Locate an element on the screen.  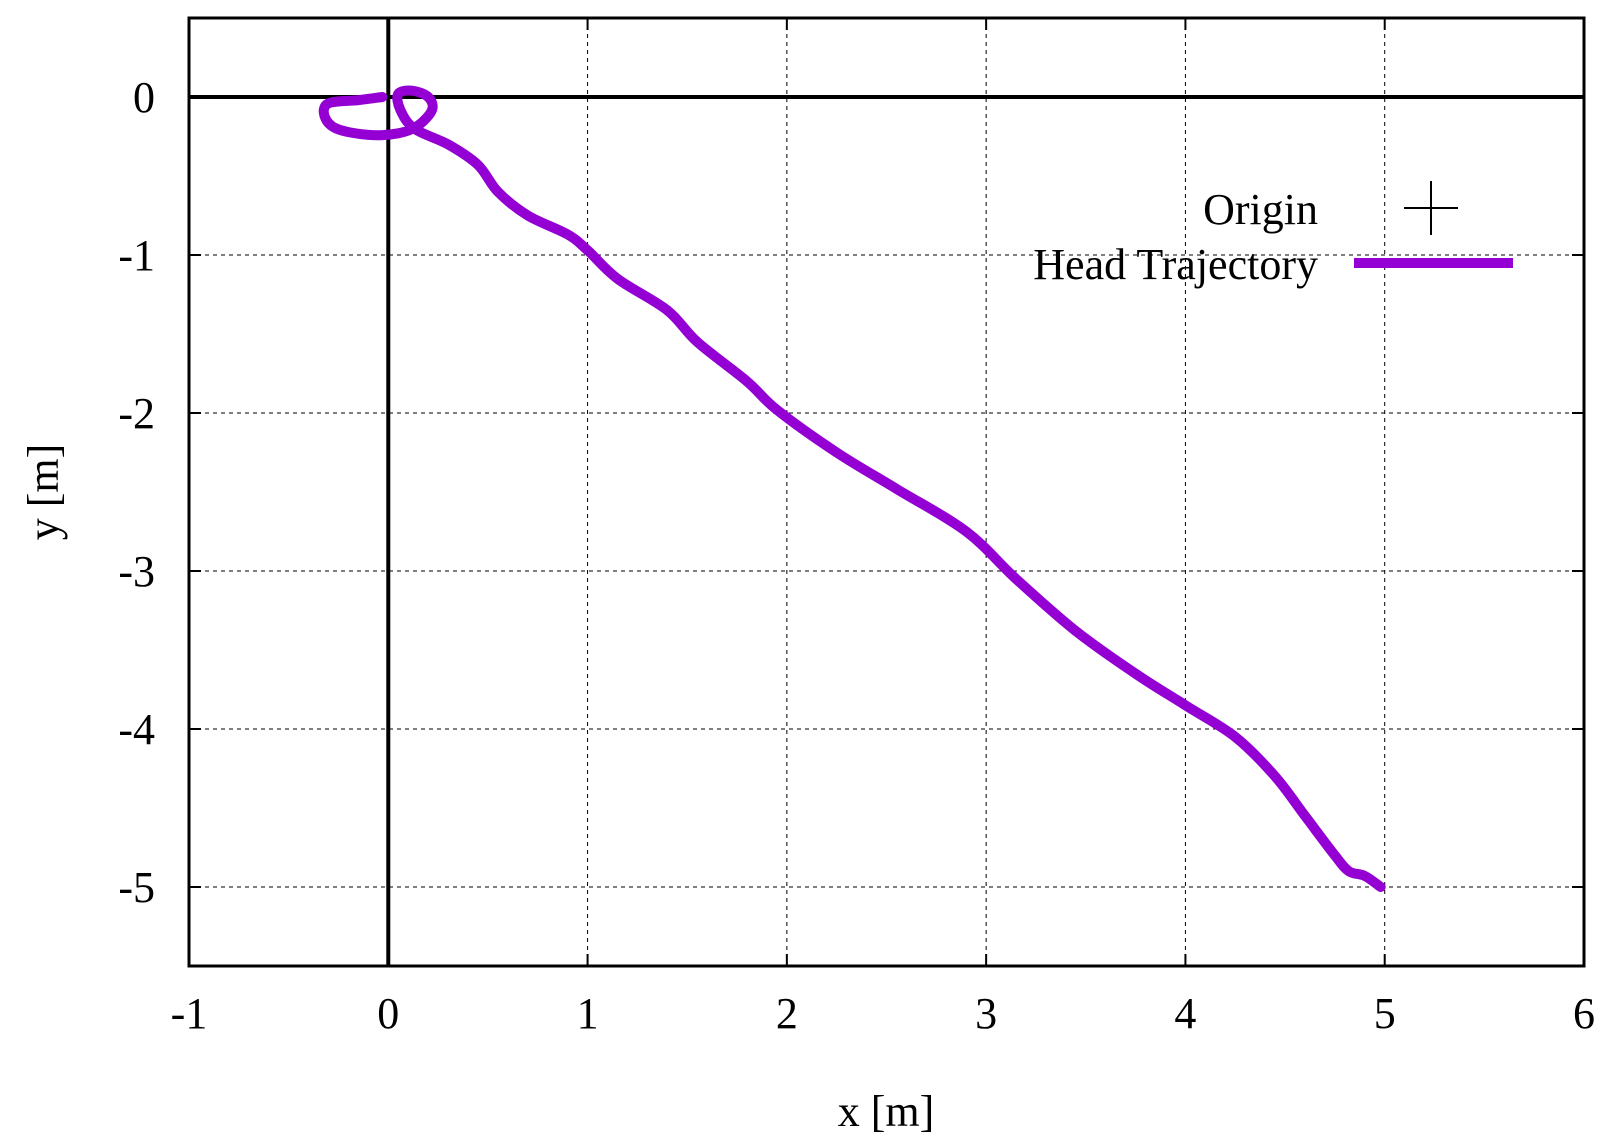
x-tick-label: 5 is located at coordinates (1385, 1013).